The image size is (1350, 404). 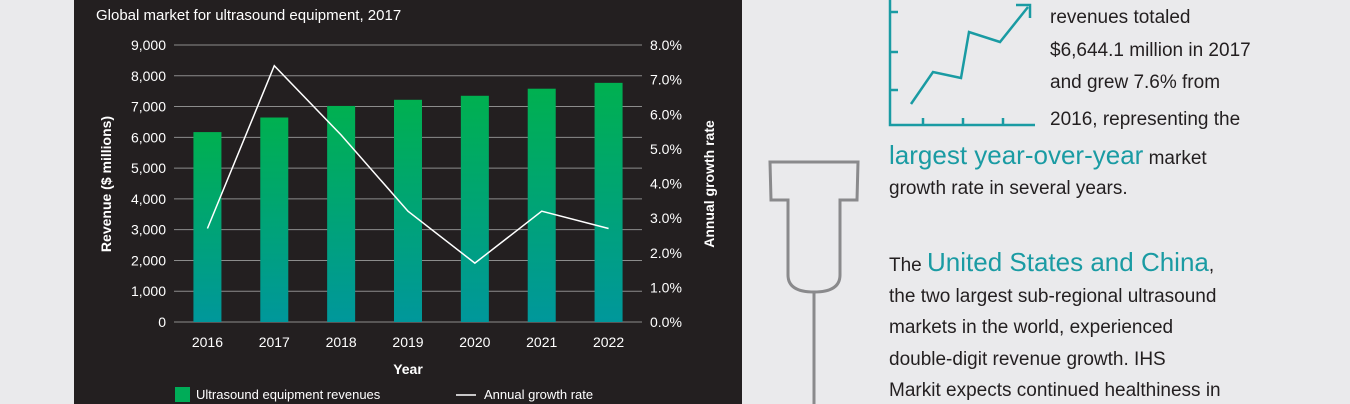 What do you see at coordinates (1135, 82) in the screenshot?
I see `article-line-3: and grew 7.6% from` at bounding box center [1135, 82].